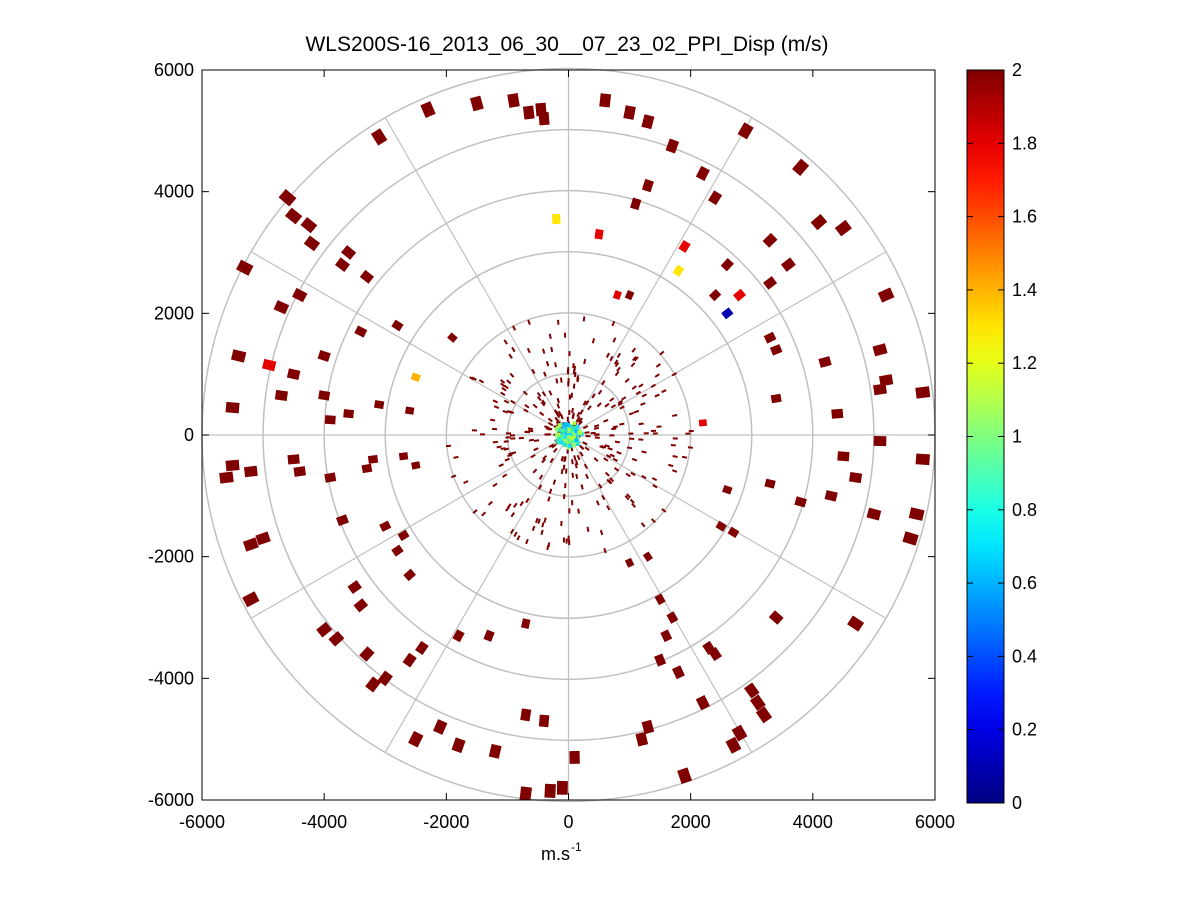  Describe the element at coordinates (813, 822) in the screenshot. I see `x-tick-label: 4000` at that location.